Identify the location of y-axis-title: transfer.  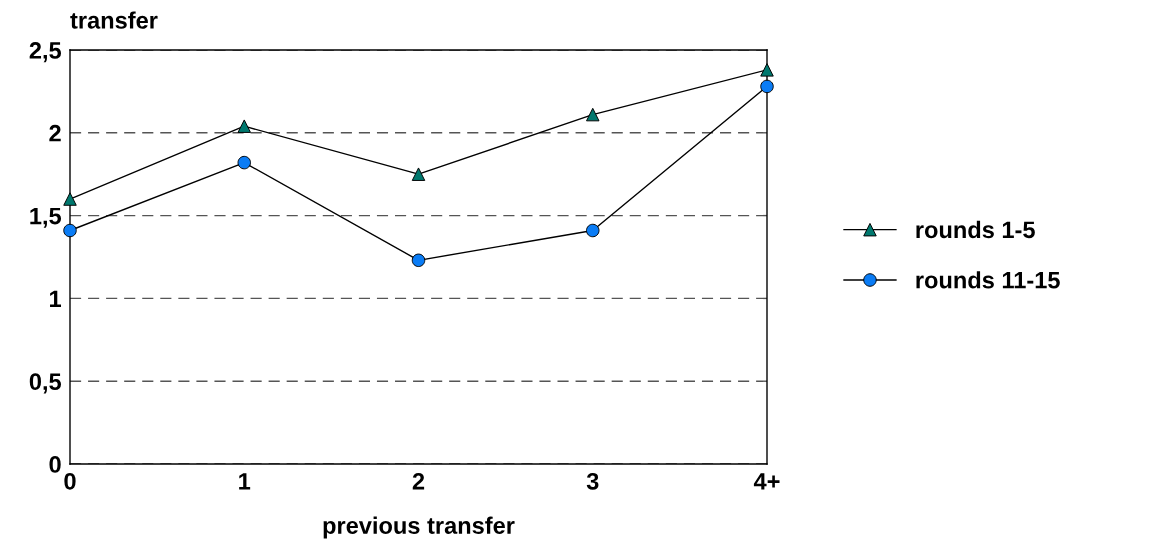
(114, 20).